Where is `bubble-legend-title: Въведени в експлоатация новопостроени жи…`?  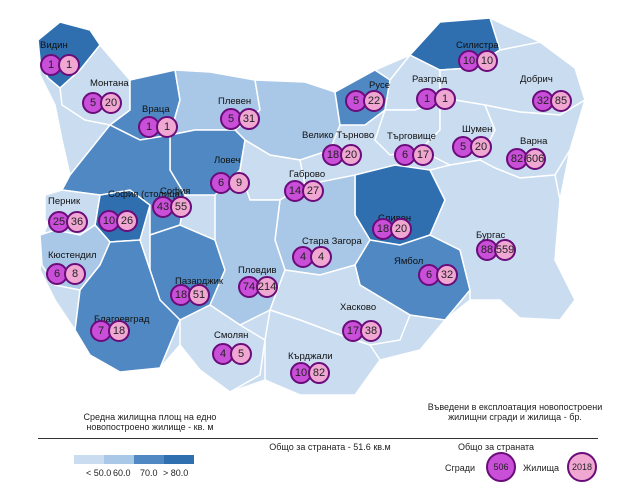
bubble-legend-title: Въведени в експлоатация новопостроени жи… is located at coordinates (515, 412).